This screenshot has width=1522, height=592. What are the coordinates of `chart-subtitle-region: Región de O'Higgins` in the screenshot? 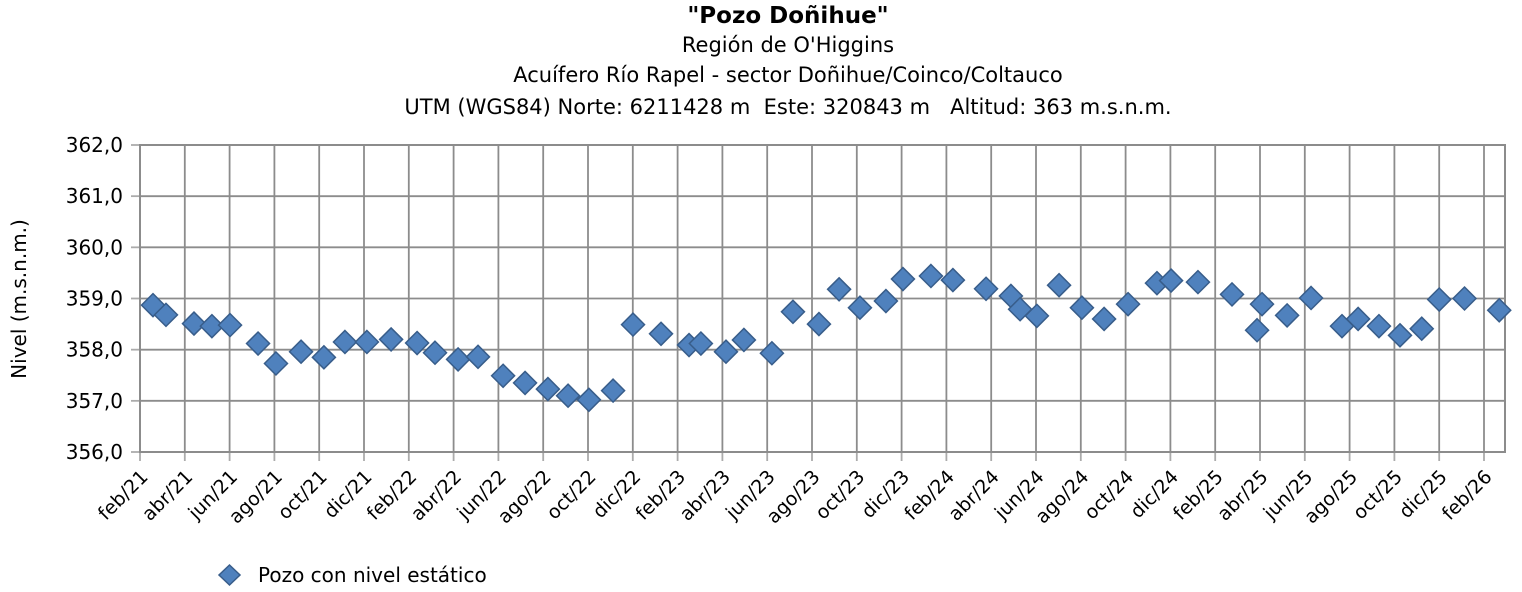 It's located at (788, 45).